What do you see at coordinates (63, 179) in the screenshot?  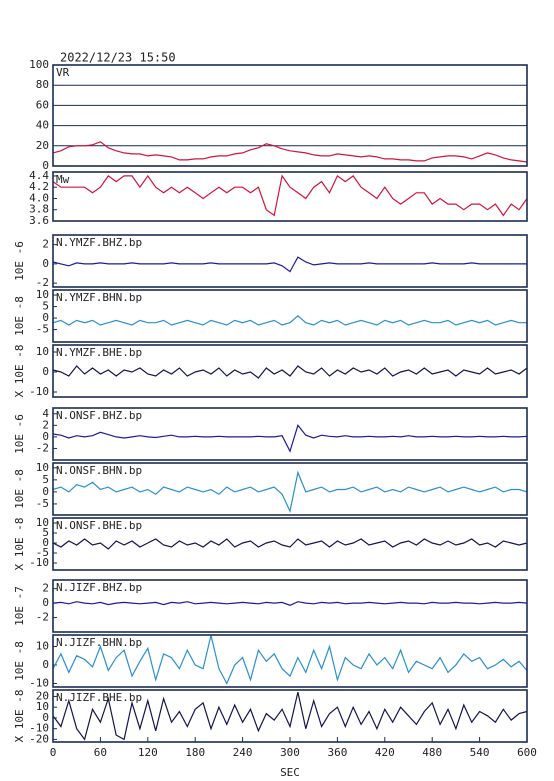 I see `panel-label: Mw` at bounding box center [63, 179].